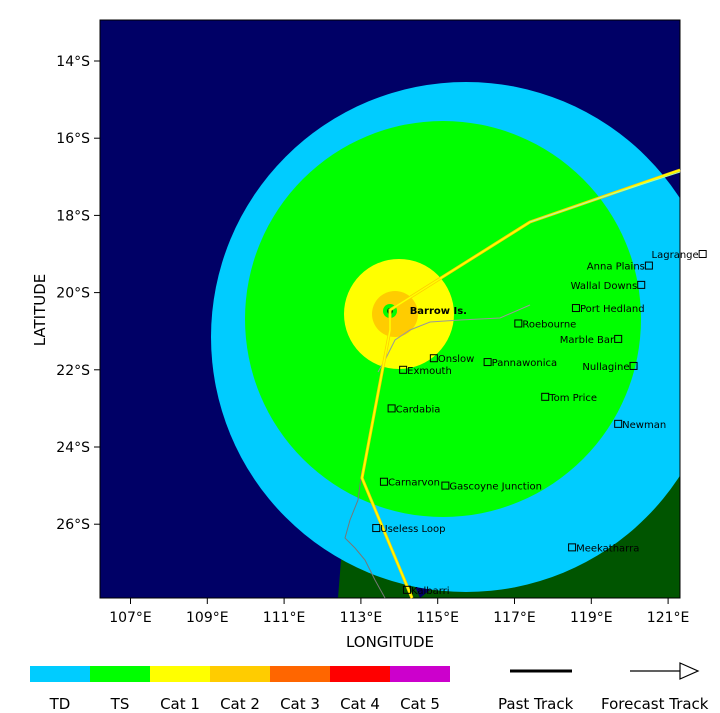  What do you see at coordinates (73, 294) in the screenshot?
I see `lat-tick-label: 20°S` at bounding box center [73, 294].